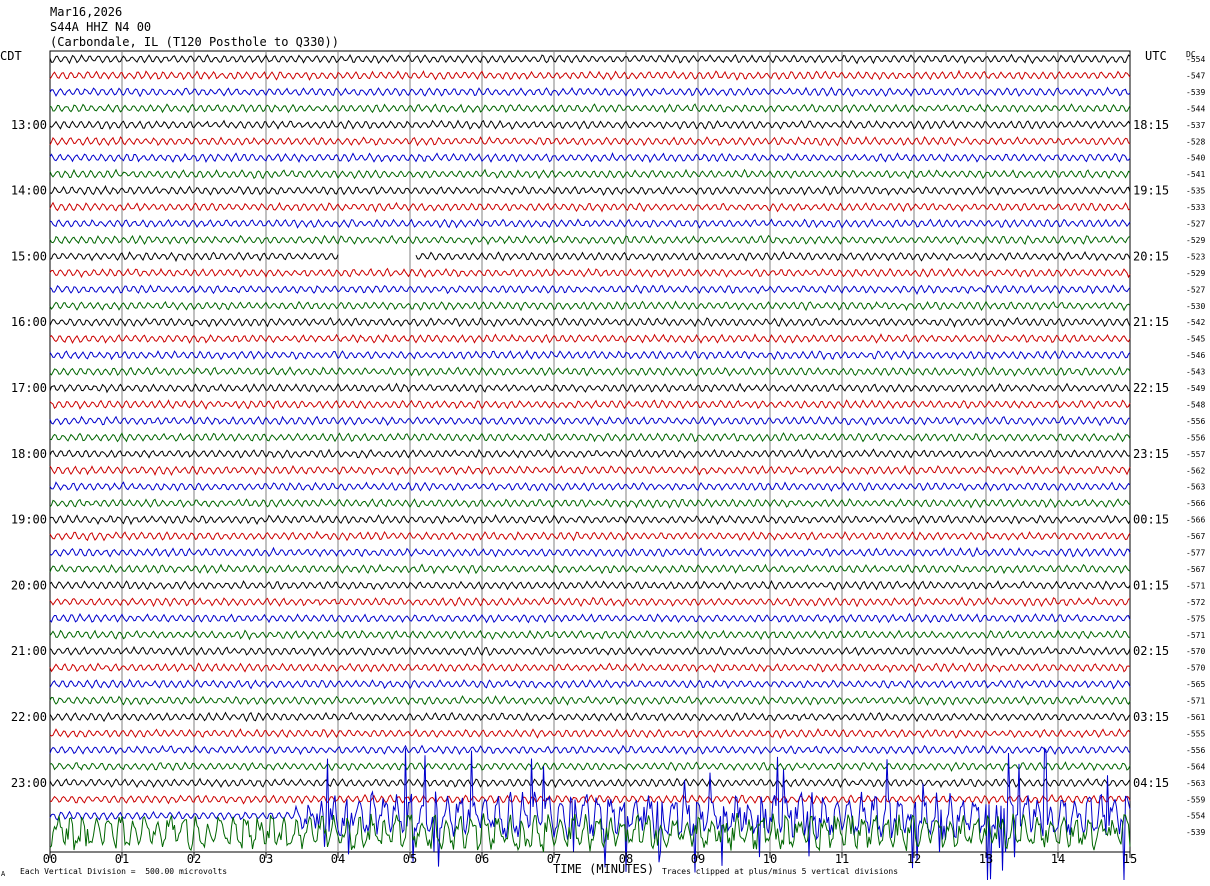 The width and height of the screenshot is (1210, 886). Describe the element at coordinates (1151, 388) in the screenshot. I see `utc-hour-label: 22:15` at that location.